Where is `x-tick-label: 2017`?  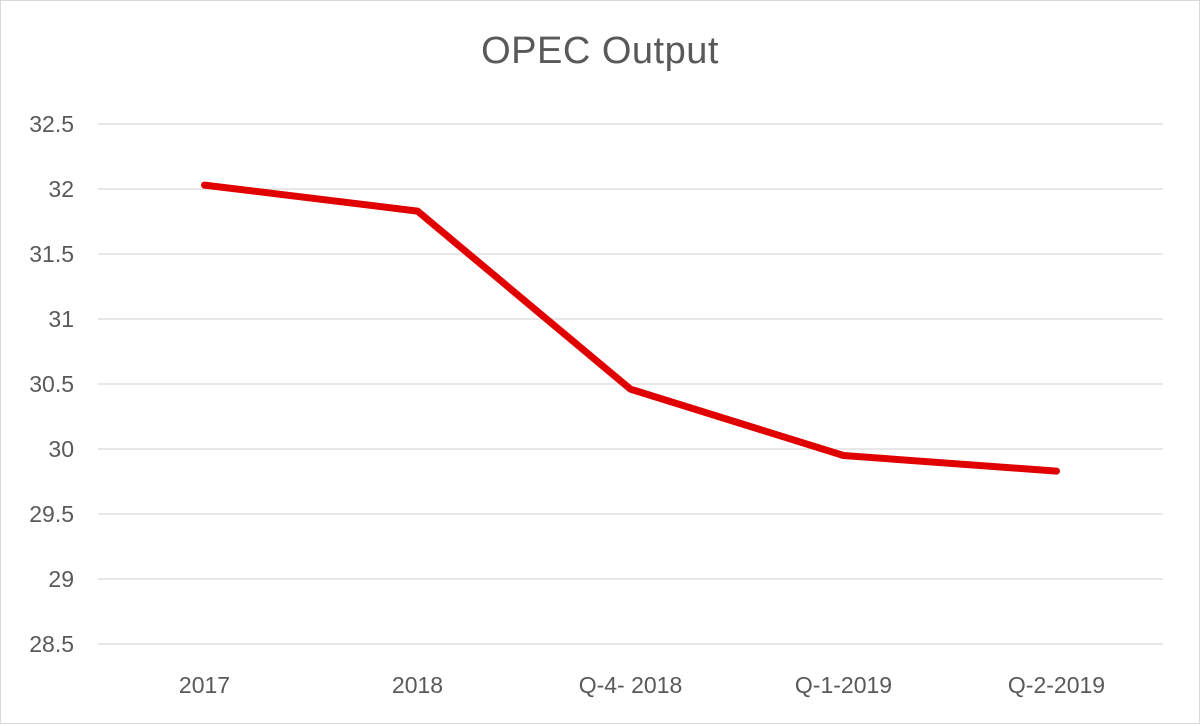 x-tick-label: 2017 is located at coordinates (204, 685).